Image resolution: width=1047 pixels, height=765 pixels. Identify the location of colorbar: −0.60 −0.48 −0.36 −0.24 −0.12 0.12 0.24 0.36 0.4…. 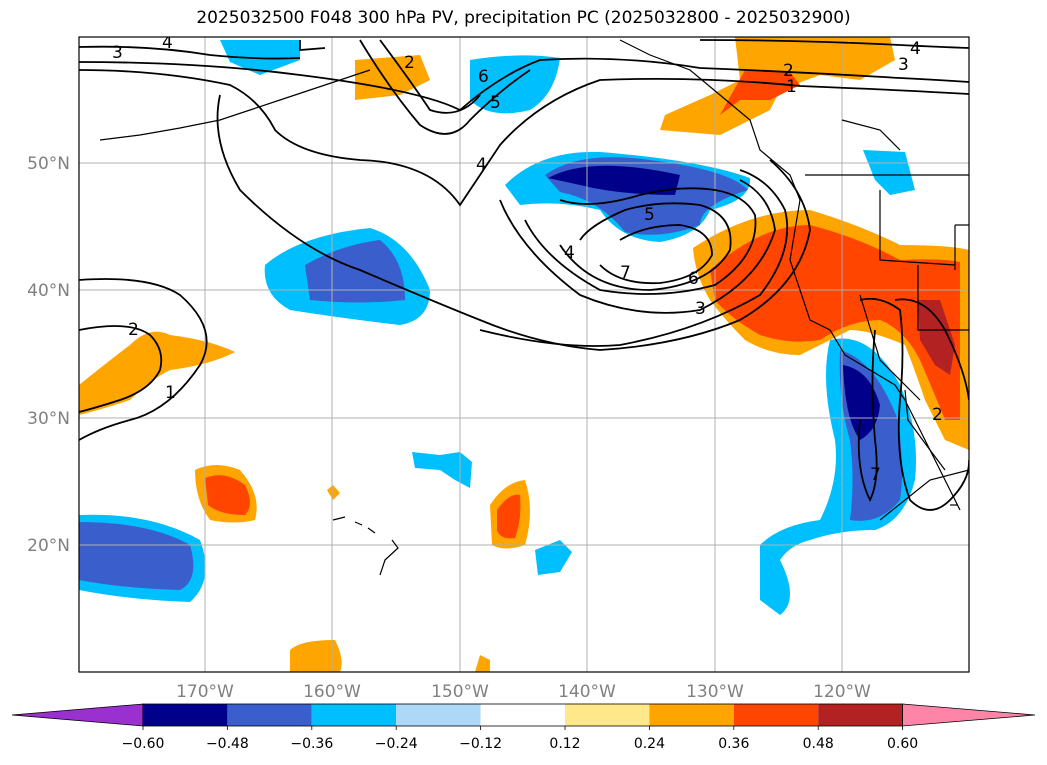
(523, 727).